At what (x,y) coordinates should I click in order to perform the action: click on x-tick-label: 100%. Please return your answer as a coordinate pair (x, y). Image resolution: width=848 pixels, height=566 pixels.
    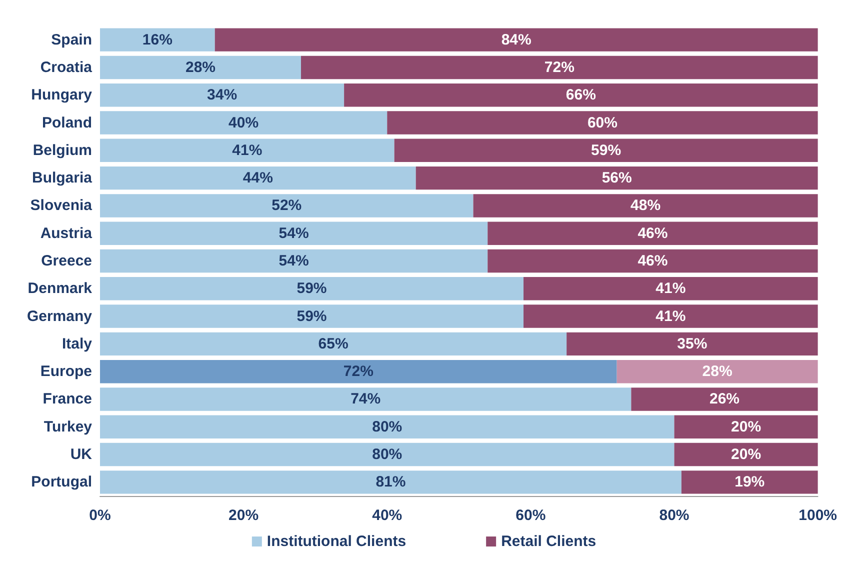
    Looking at the image, I should click on (818, 515).